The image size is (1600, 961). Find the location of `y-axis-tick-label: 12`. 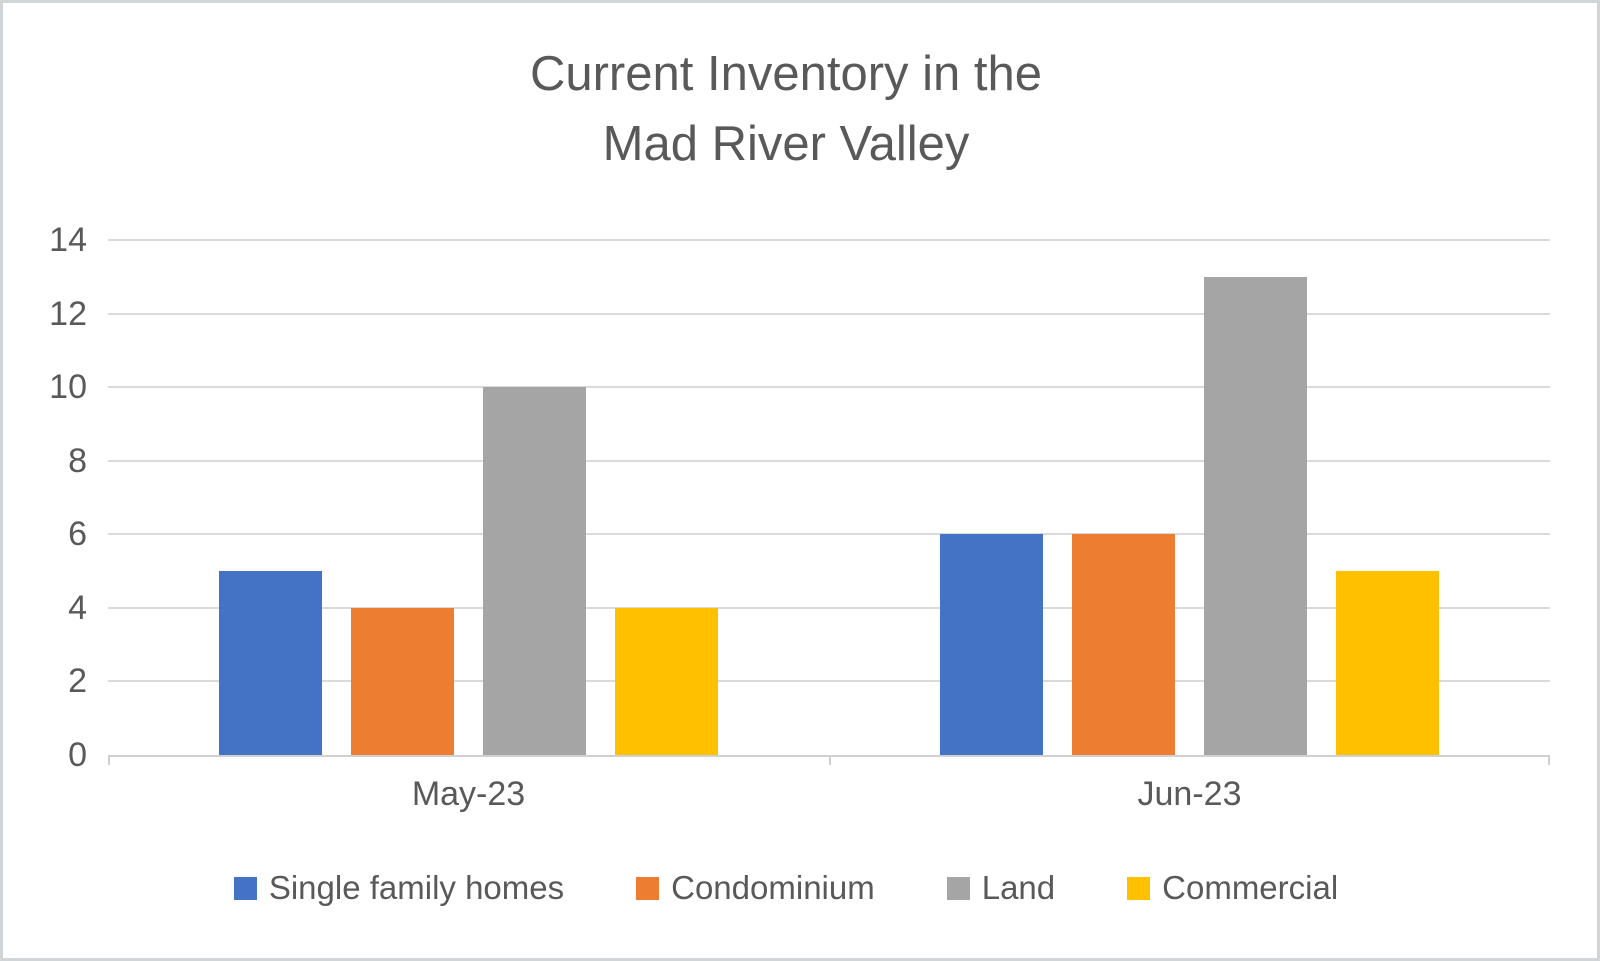

y-axis-tick-label: 12 is located at coordinates (68, 313).